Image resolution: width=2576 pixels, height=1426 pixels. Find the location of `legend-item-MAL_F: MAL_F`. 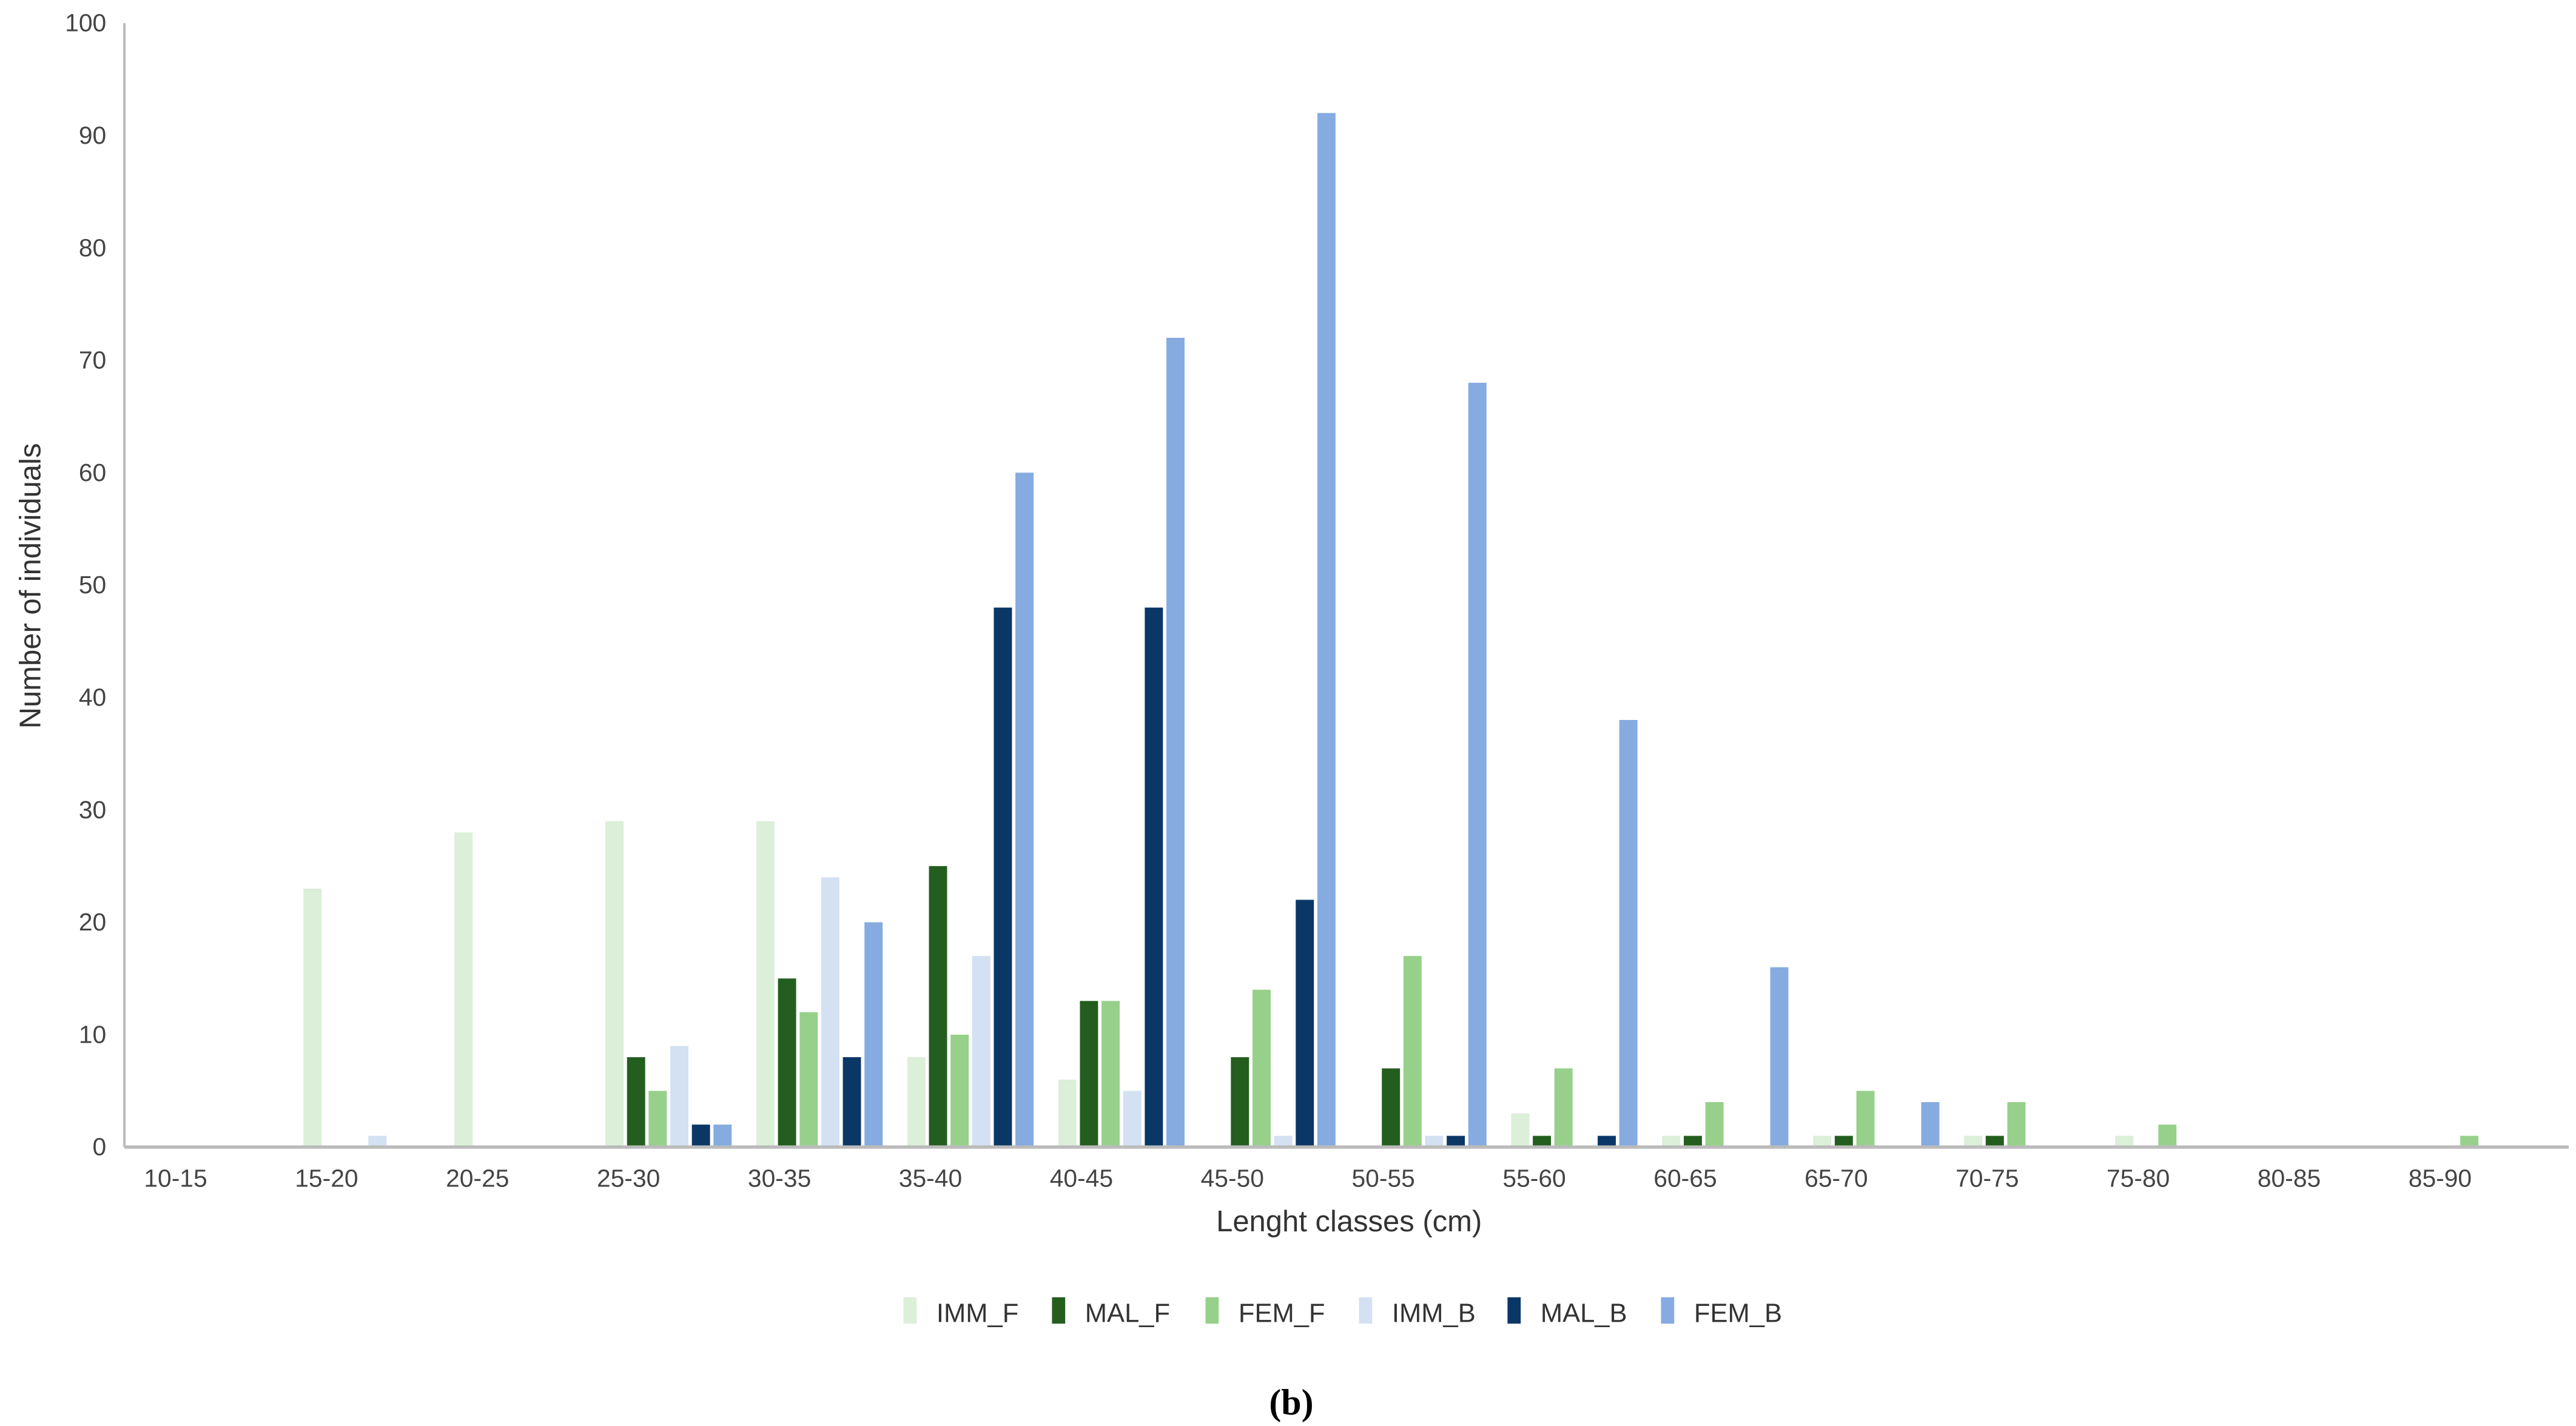

legend-item-MAL_F: MAL_F is located at coordinates (1111, 1312).